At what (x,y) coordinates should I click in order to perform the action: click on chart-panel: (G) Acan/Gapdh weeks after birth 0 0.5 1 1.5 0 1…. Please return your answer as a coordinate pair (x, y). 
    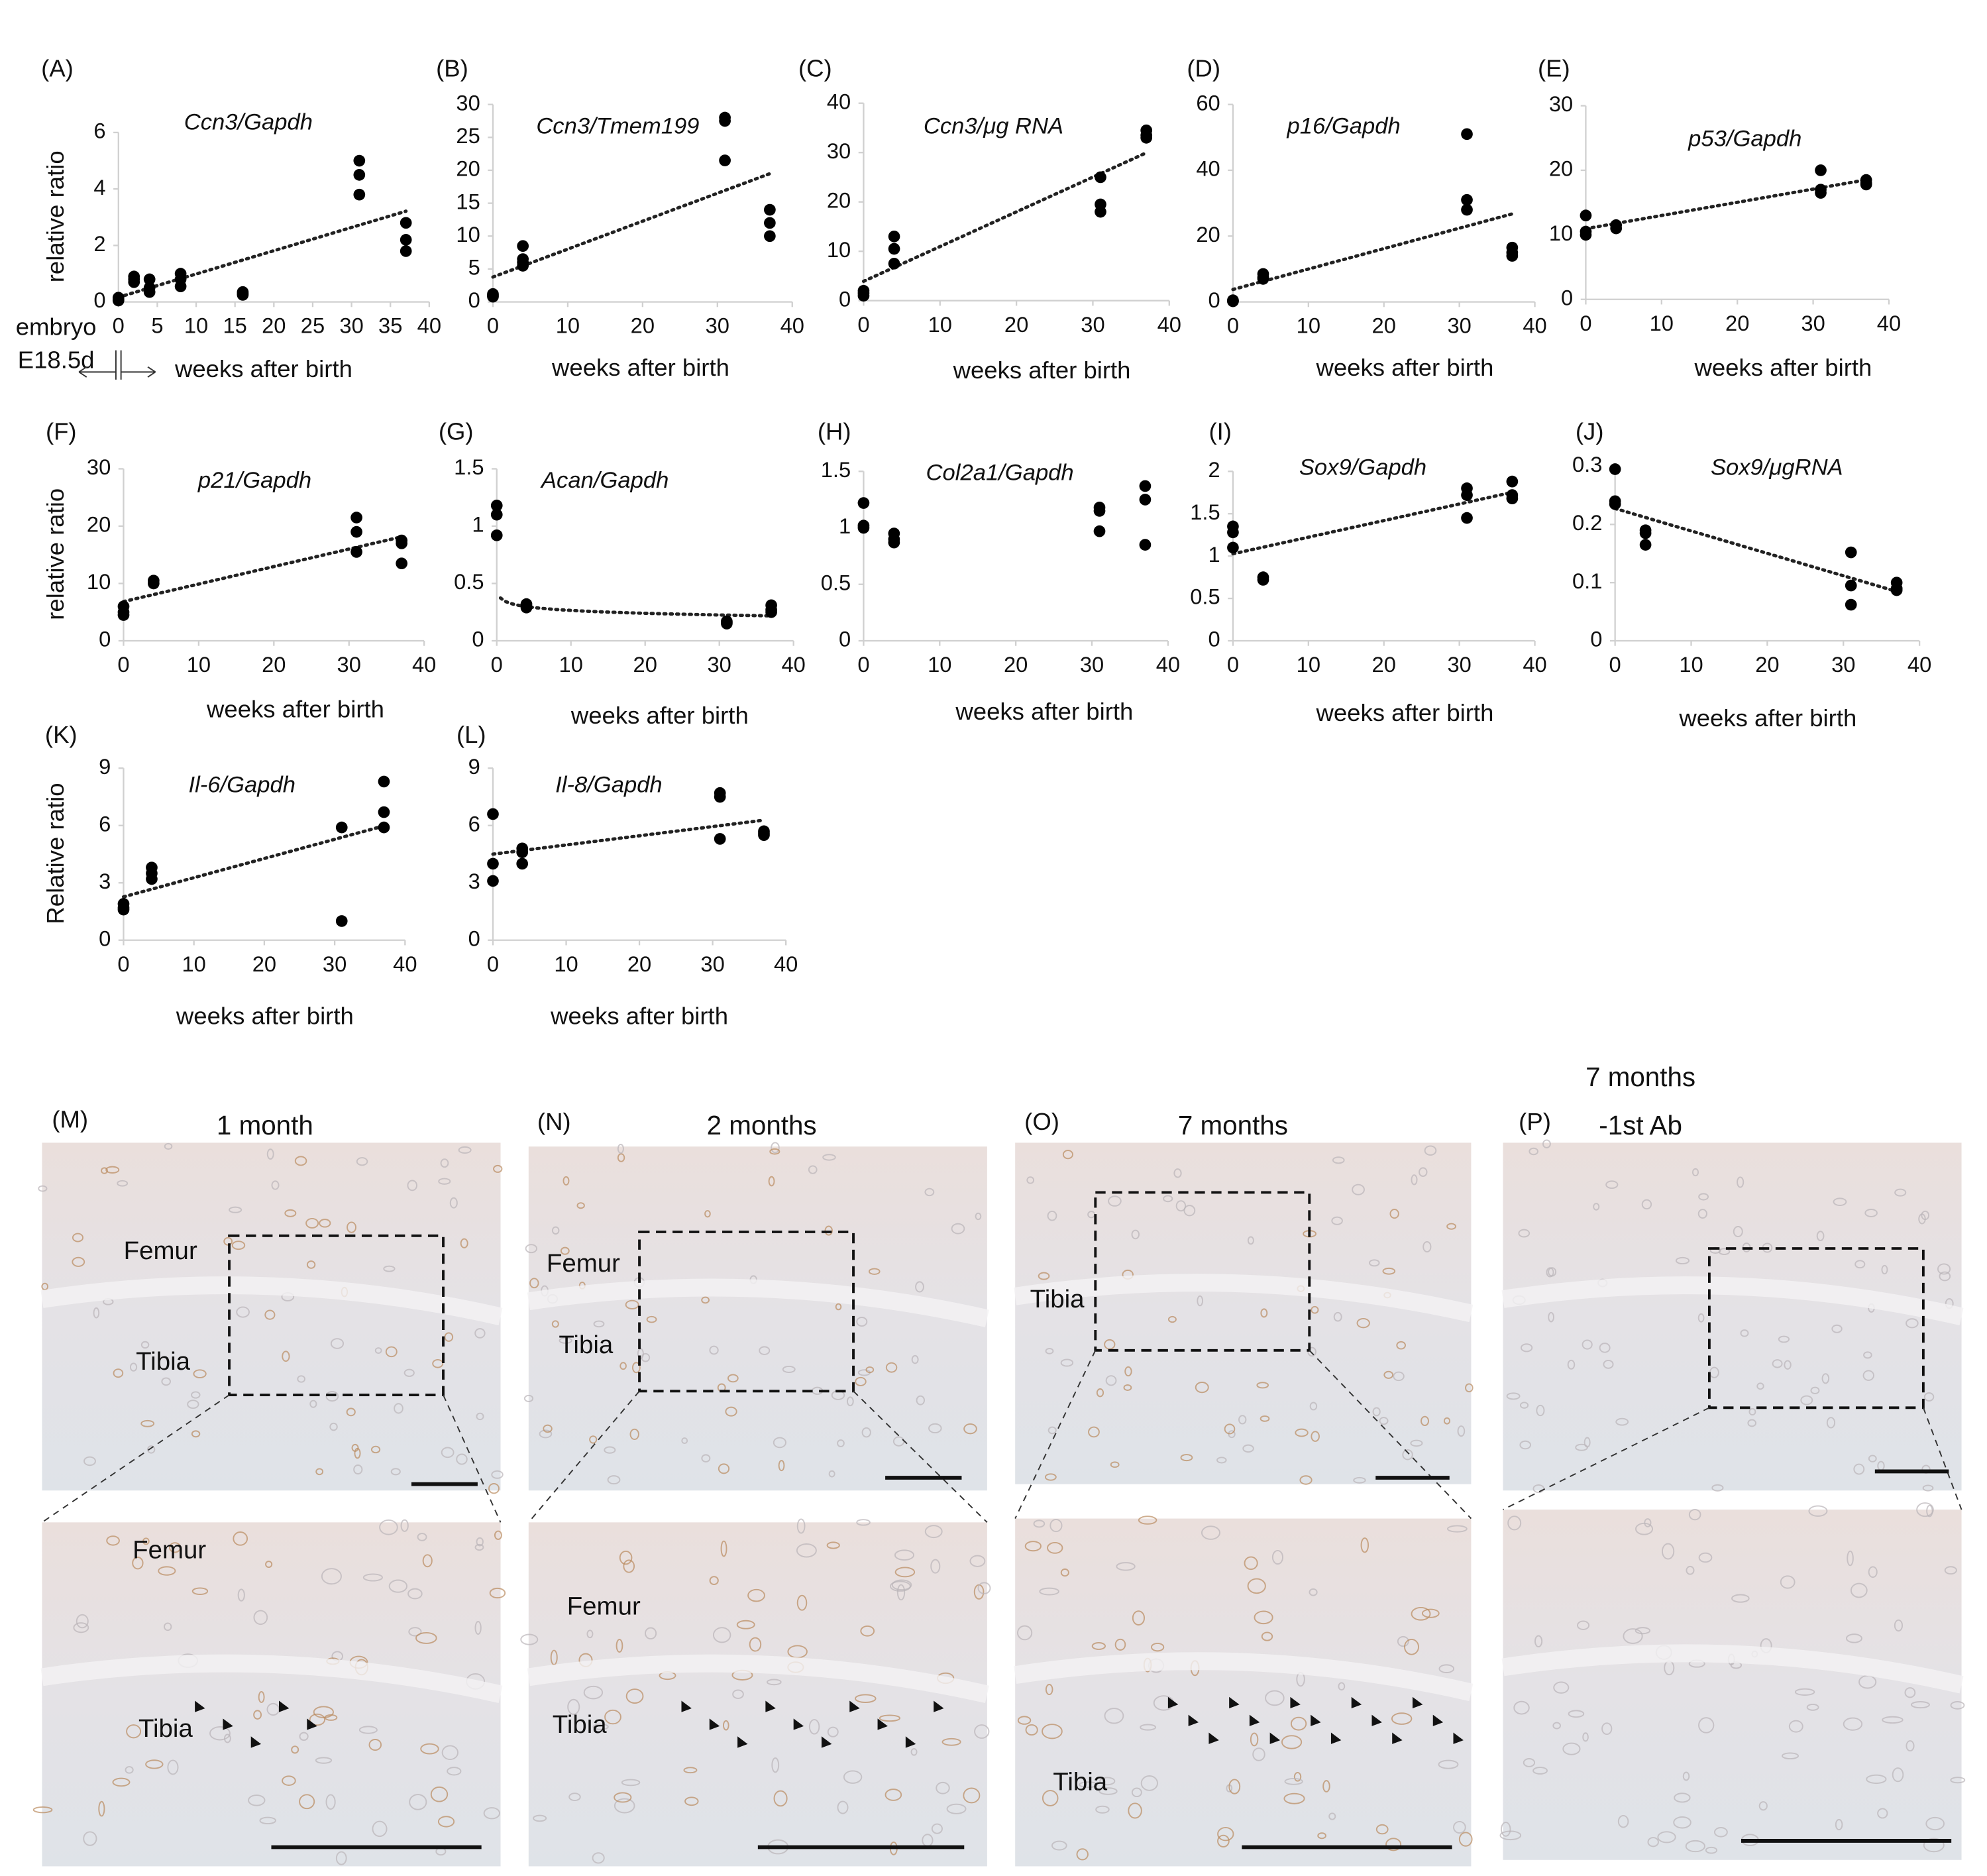
    Looking at the image, I should click on (622, 573).